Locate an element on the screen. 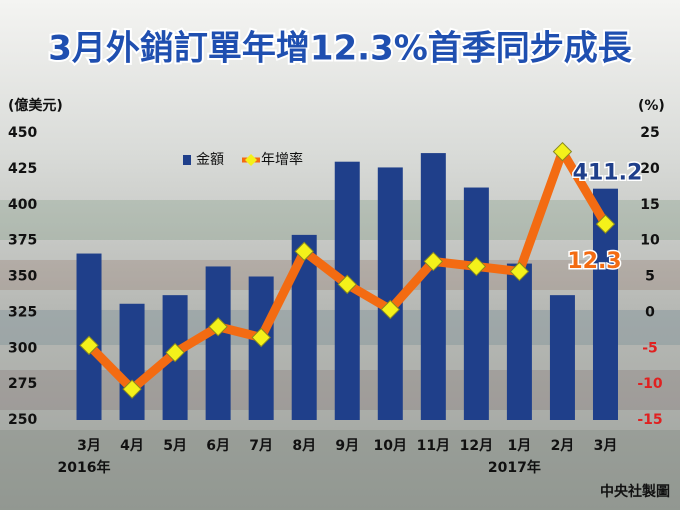 The width and height of the screenshot is (680, 514). legend-marker is located at coordinates (251, 160).